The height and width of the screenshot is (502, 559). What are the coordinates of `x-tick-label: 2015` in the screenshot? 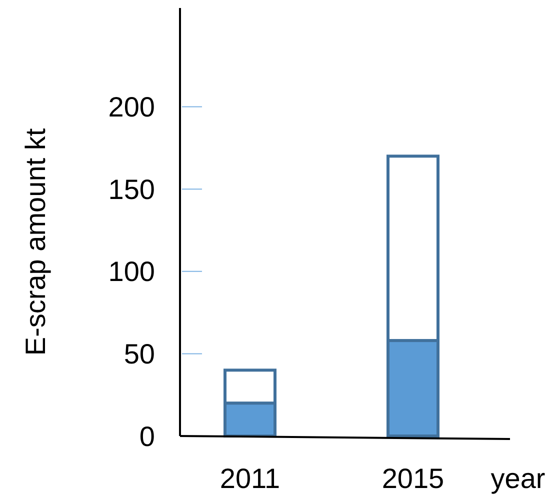 It's located at (413, 478).